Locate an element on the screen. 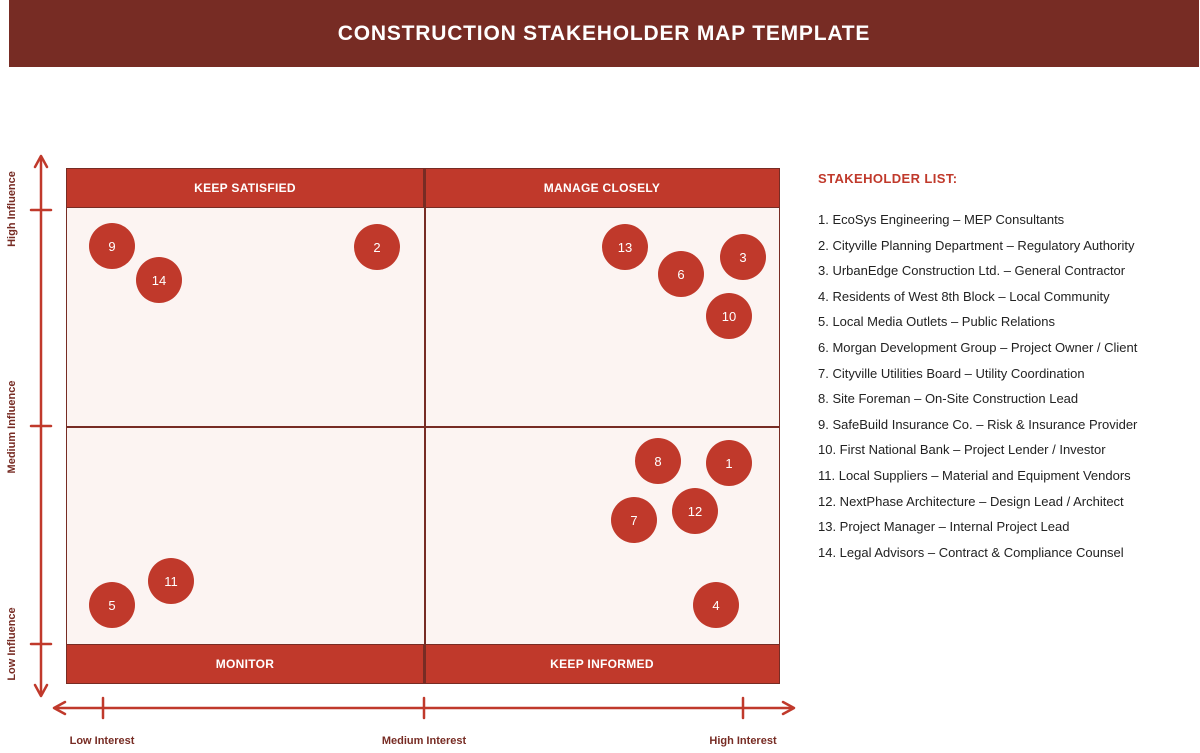 The image size is (1200, 753). stakeholder-bubble-11: 11 is located at coordinates (171, 581).